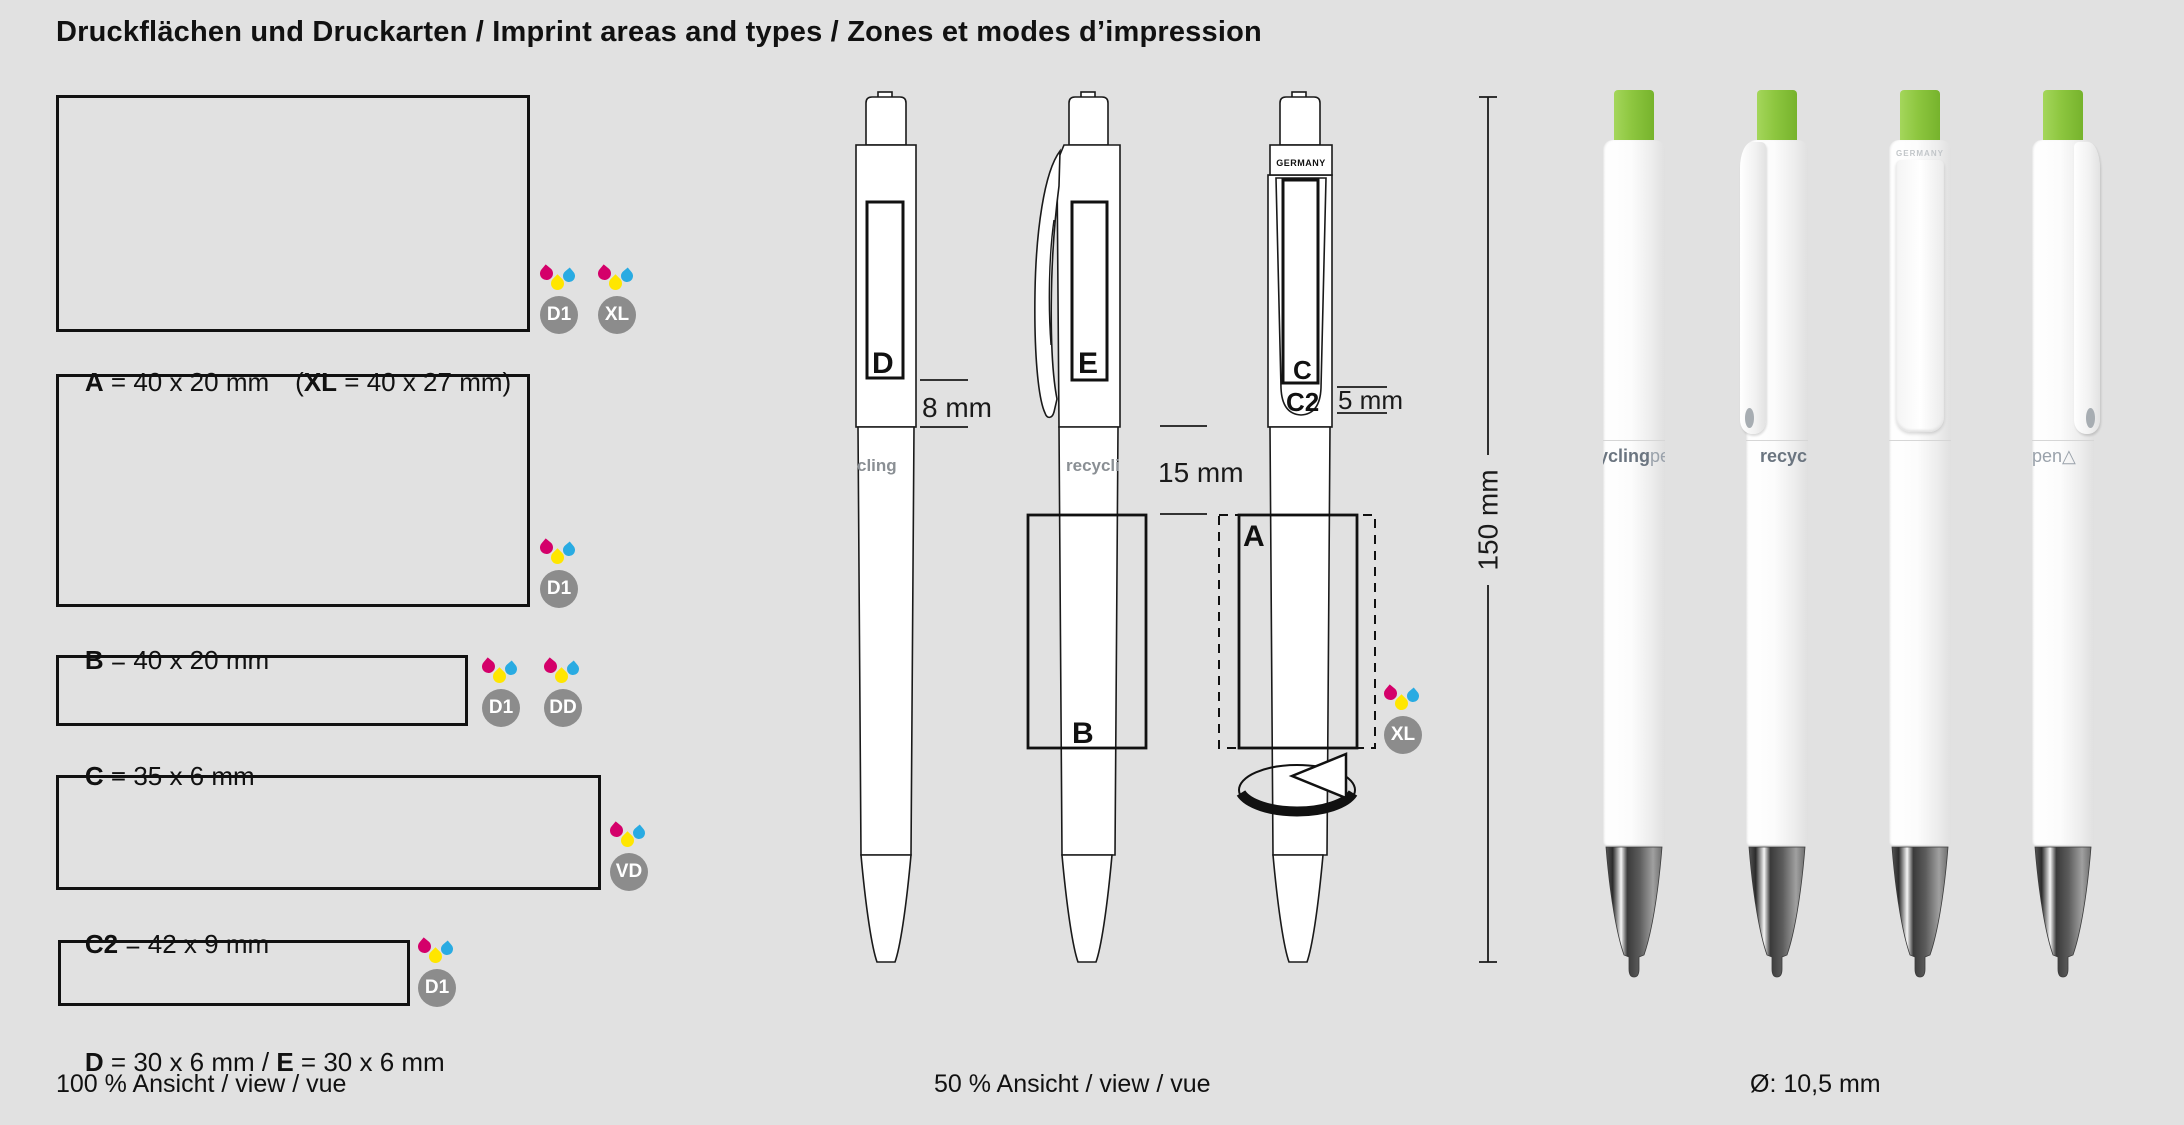 This screenshot has height=1125, width=2184. What do you see at coordinates (1634, 492) in the screenshot?
I see `pen-body: yclingpe` at bounding box center [1634, 492].